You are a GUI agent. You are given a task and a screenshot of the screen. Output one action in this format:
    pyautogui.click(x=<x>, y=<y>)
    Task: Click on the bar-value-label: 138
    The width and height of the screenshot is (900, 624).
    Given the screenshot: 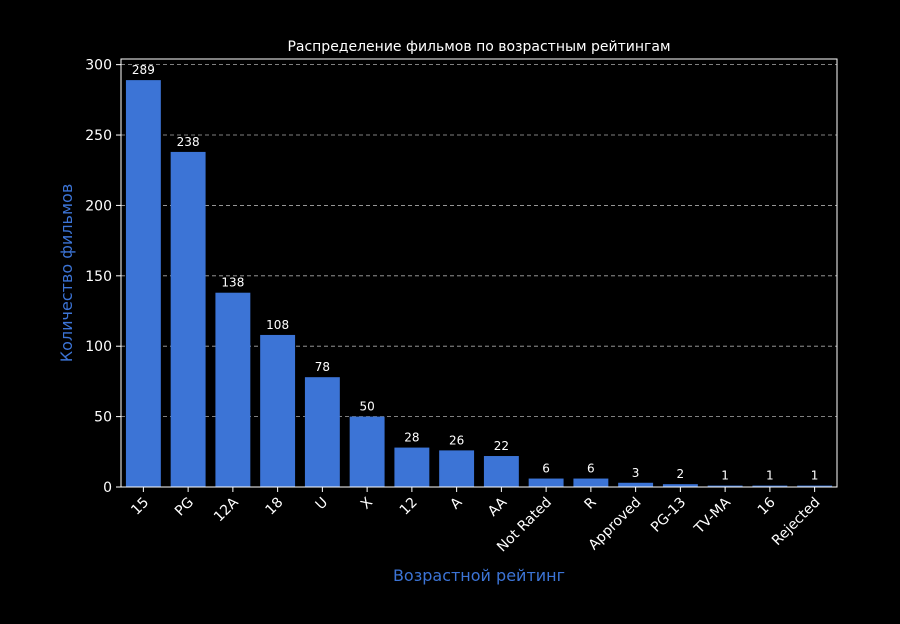 What is the action you would take?
    pyautogui.click(x=232, y=283)
    